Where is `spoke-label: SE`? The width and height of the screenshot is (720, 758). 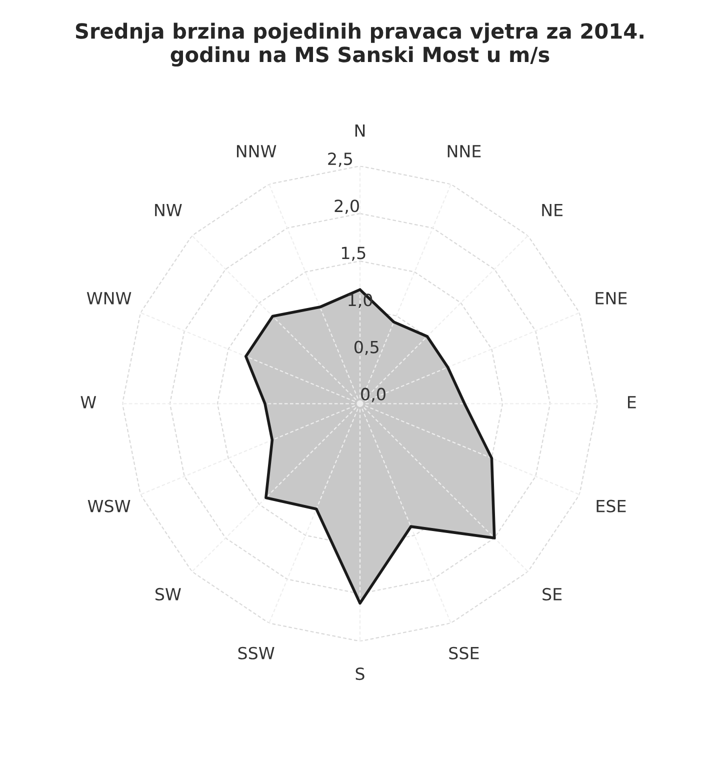
spoke-label: SE is located at coordinates (552, 594).